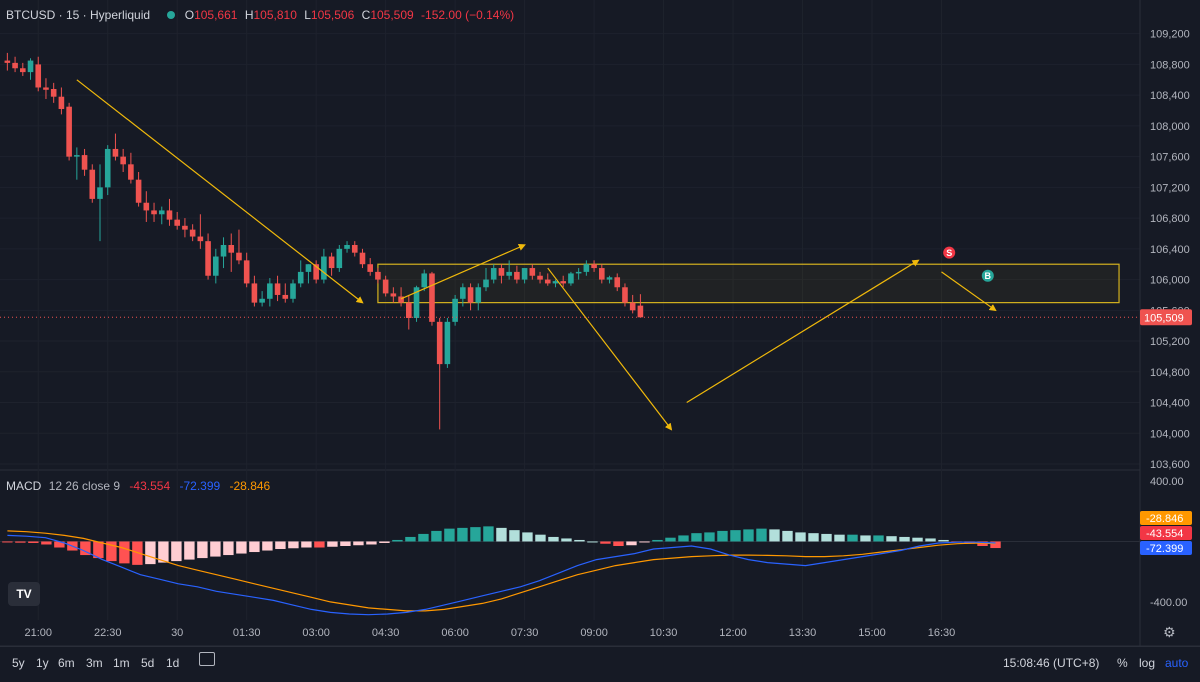  I want to click on timeframe-1d: 1d, so click(173, 663).